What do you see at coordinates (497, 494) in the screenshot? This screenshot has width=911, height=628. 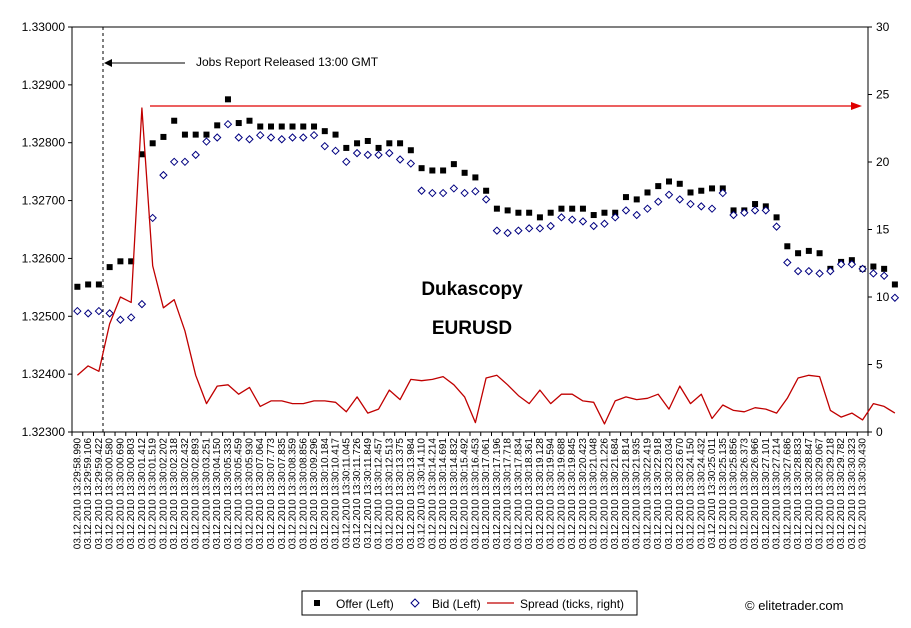 I see `x-tick-label: 03.12.2010 13:30:17.196` at bounding box center [497, 494].